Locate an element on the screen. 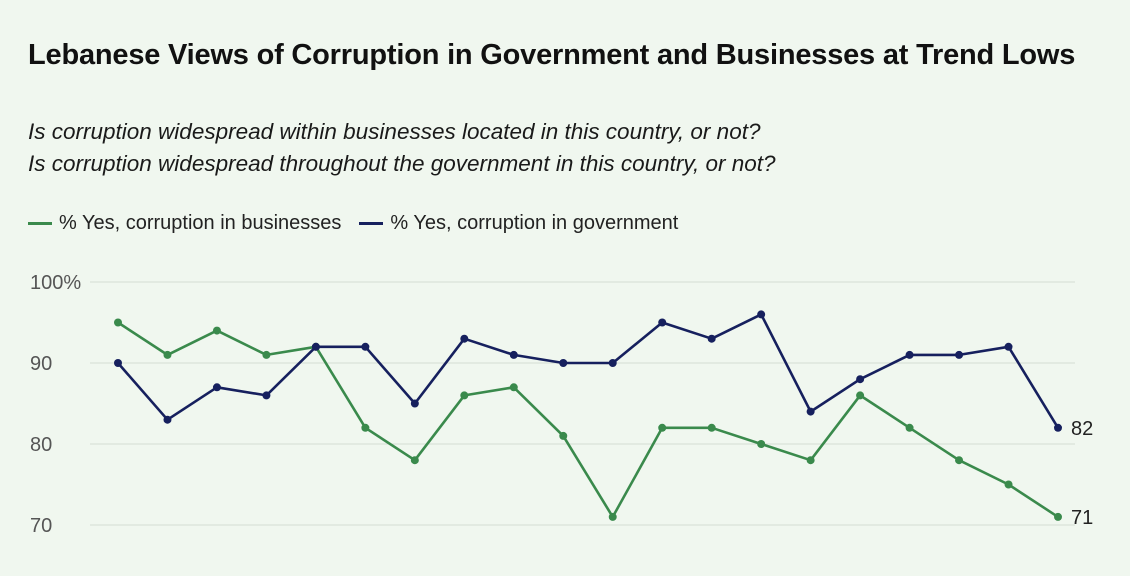 This screenshot has width=1130, height=576. end-label-businesses: 71 is located at coordinates (1082, 518).